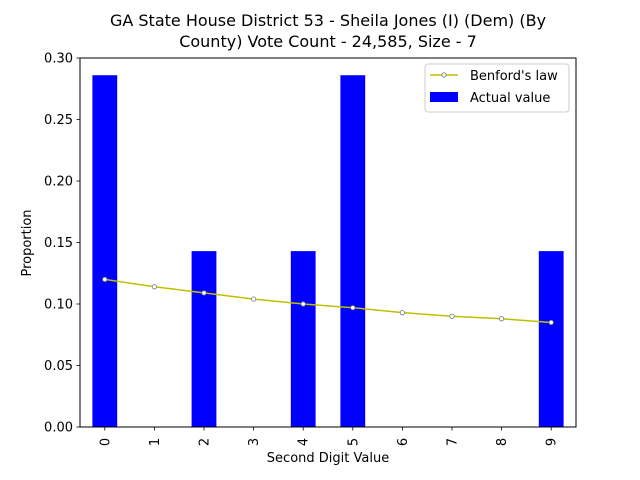  Describe the element at coordinates (58, 305) in the screenshot. I see `y-tick-label: 0.10` at that location.